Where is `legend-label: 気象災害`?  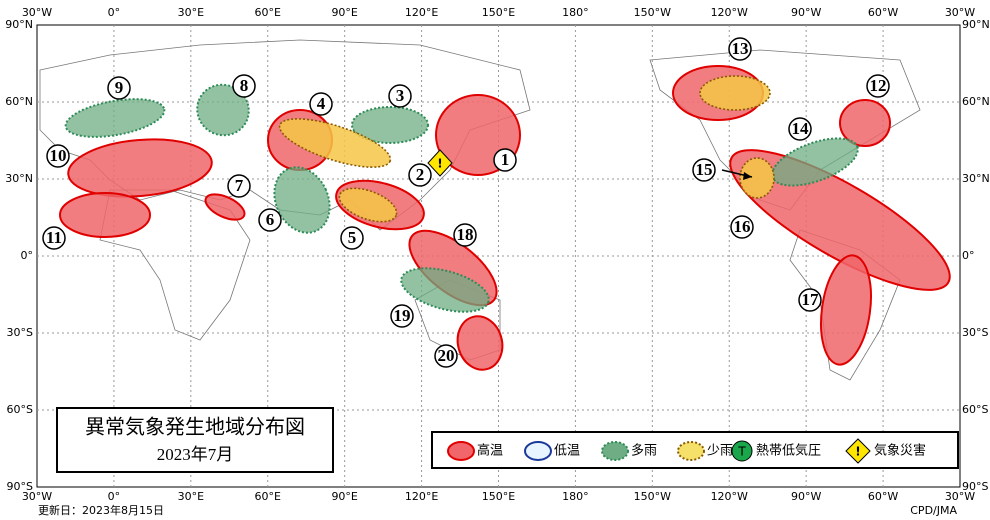
legend-label: 気象災害 is located at coordinates (900, 451).